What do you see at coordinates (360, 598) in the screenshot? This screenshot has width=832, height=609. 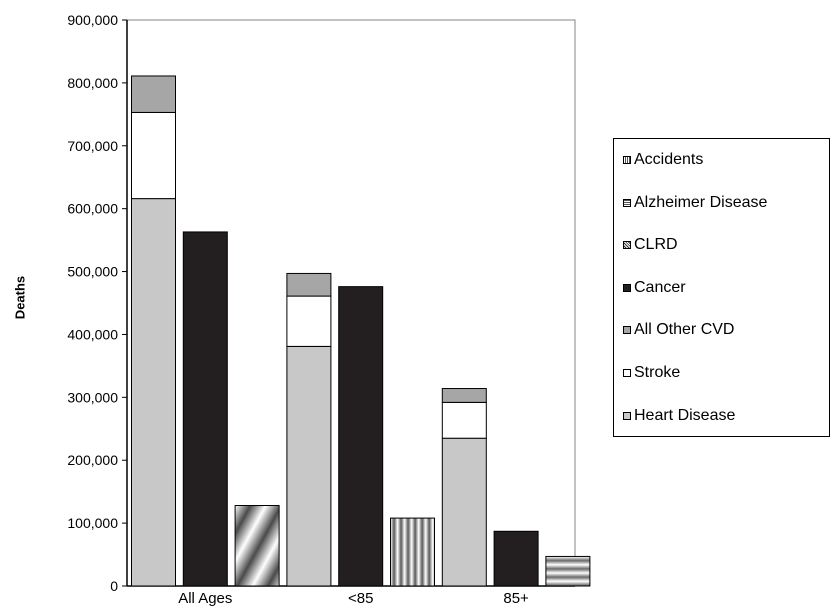 I see `x-group-label: <85` at bounding box center [360, 598].